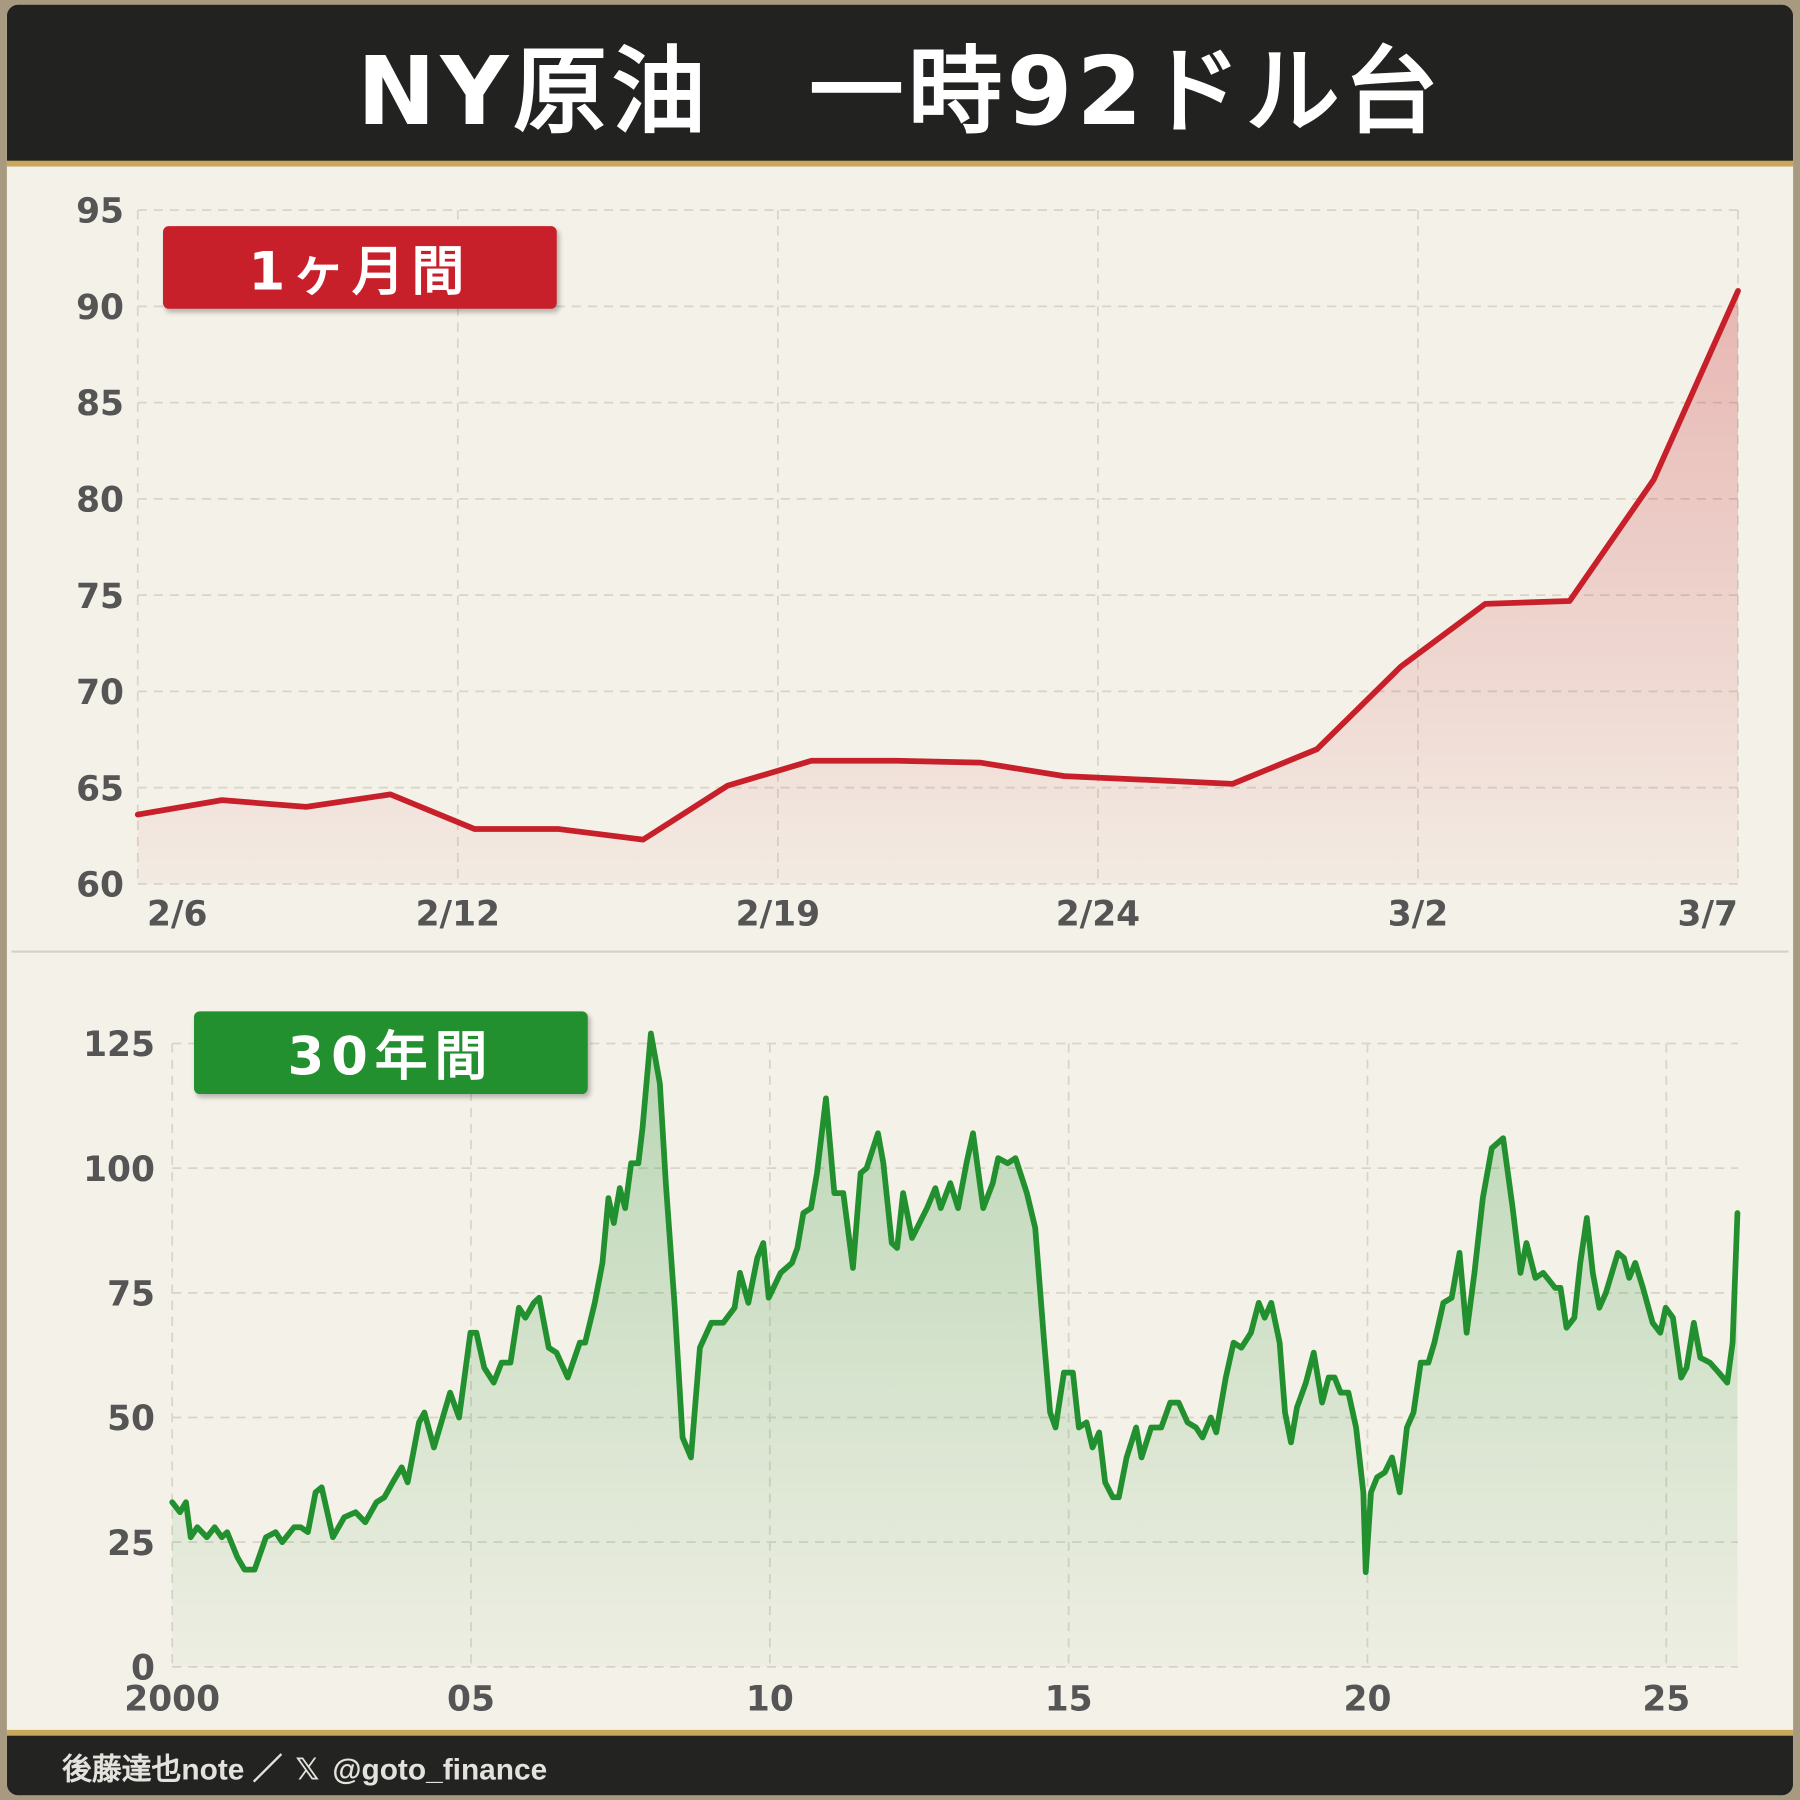 This screenshot has height=1800, width=1800. Describe the element at coordinates (100, 212) in the screenshot. I see `y-tick-label: 95` at that location.